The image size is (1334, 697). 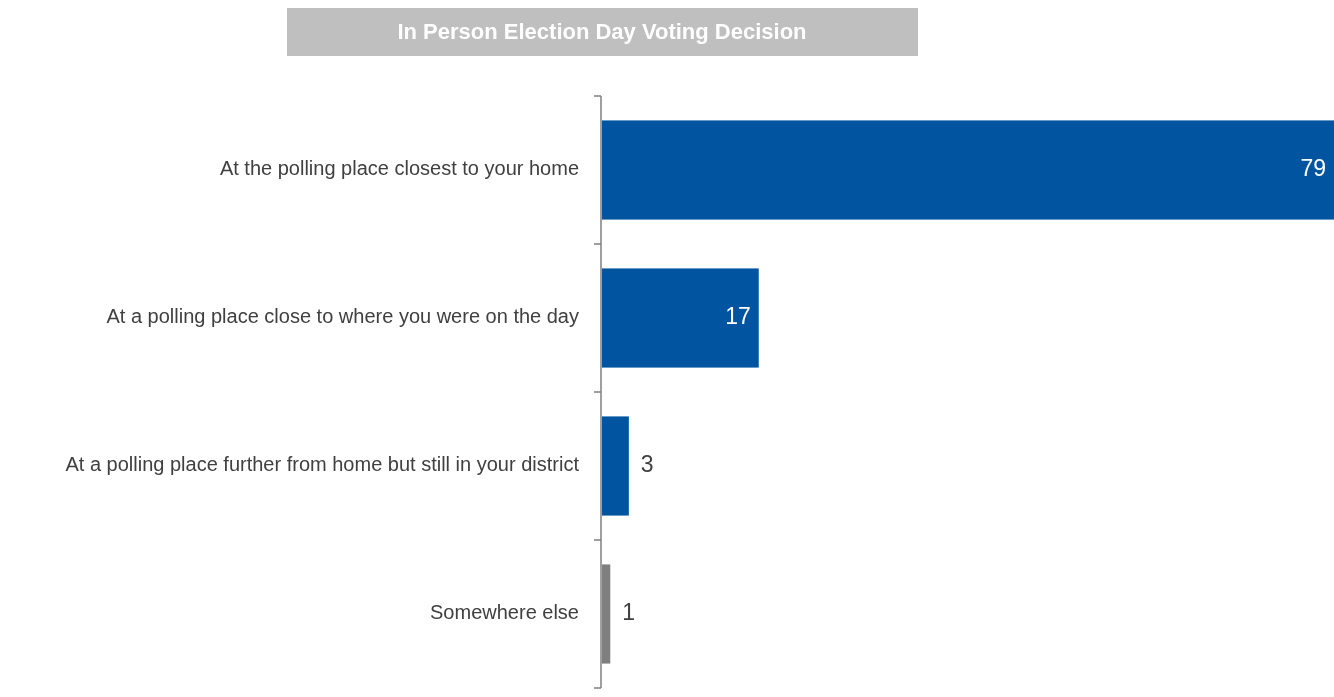 What do you see at coordinates (1313, 168) in the screenshot?
I see `data-label: 79` at bounding box center [1313, 168].